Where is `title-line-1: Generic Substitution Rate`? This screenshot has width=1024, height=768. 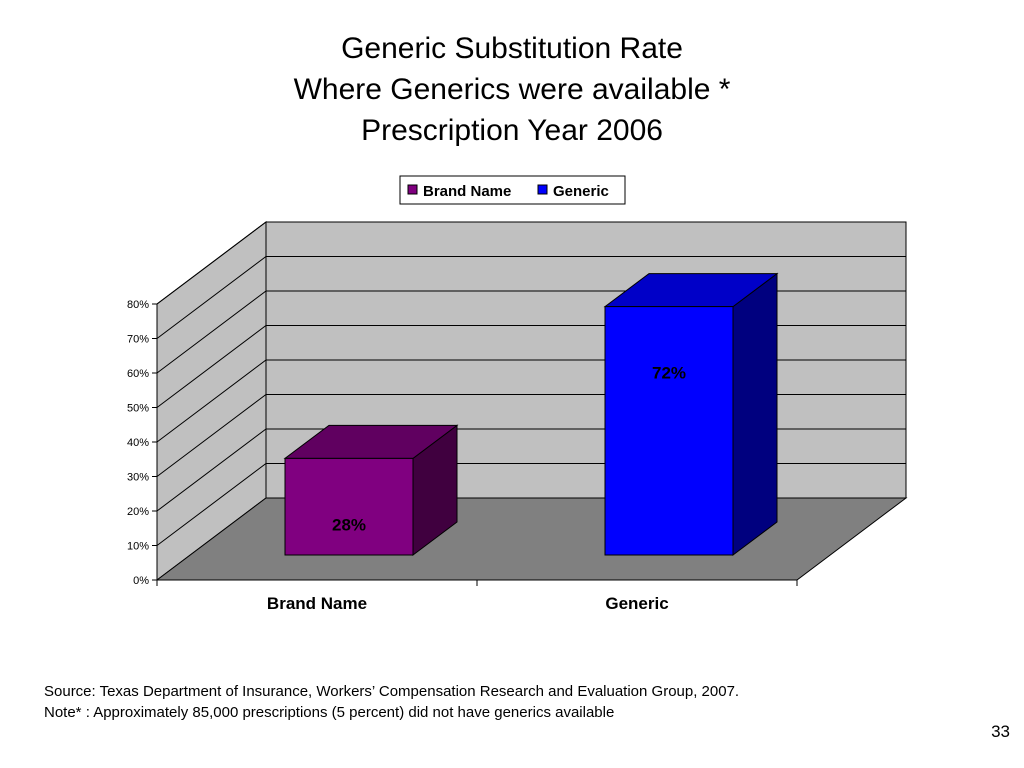 title-line-1: Generic Substitution Rate is located at coordinates (512, 48).